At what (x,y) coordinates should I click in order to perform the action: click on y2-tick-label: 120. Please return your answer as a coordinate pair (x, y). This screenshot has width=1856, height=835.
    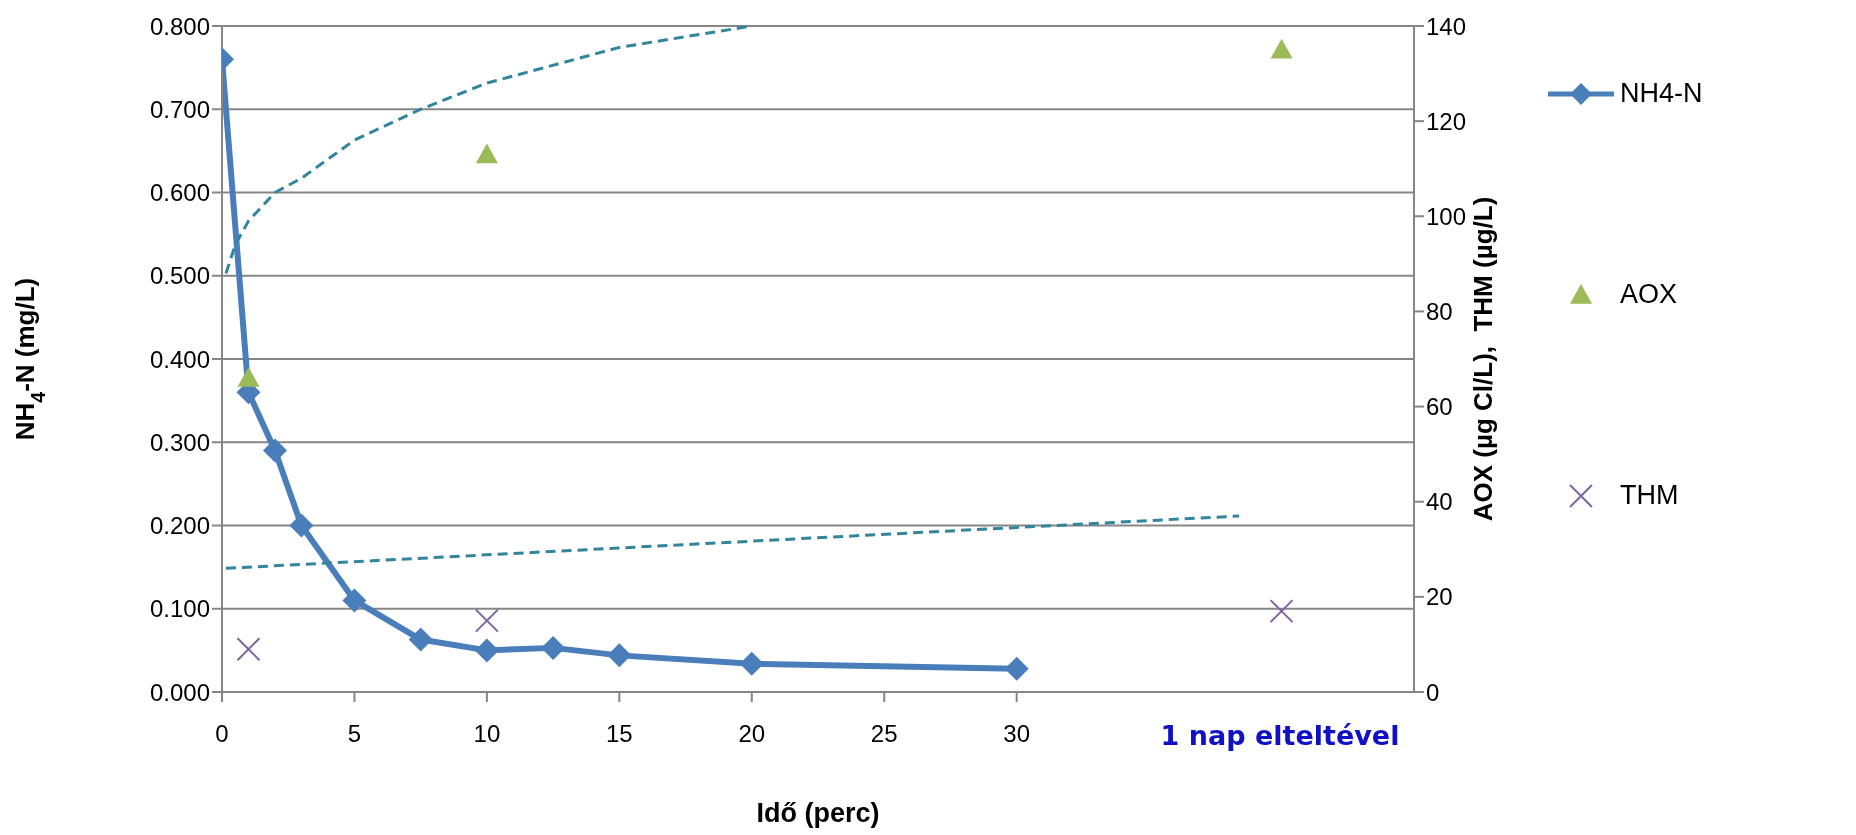
    Looking at the image, I should click on (1446, 121).